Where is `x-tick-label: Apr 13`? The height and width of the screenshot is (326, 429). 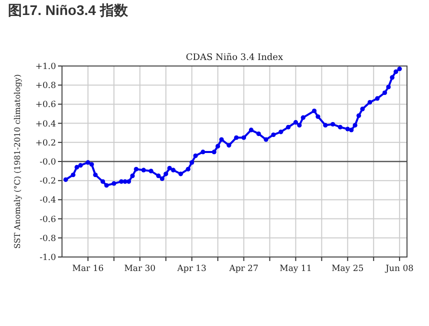 x-tick-label: Apr 13 is located at coordinates (191, 269).